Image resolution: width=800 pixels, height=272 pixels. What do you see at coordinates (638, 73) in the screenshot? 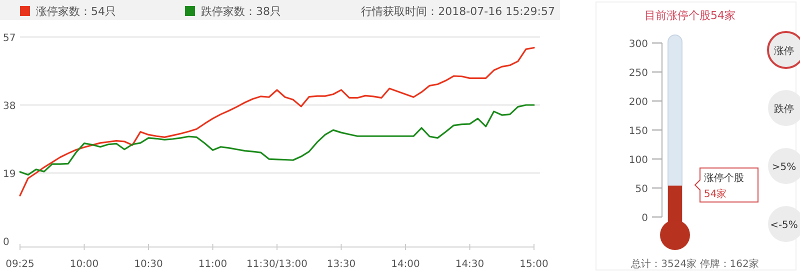
I see `y-tick-label: 250` at bounding box center [638, 73].